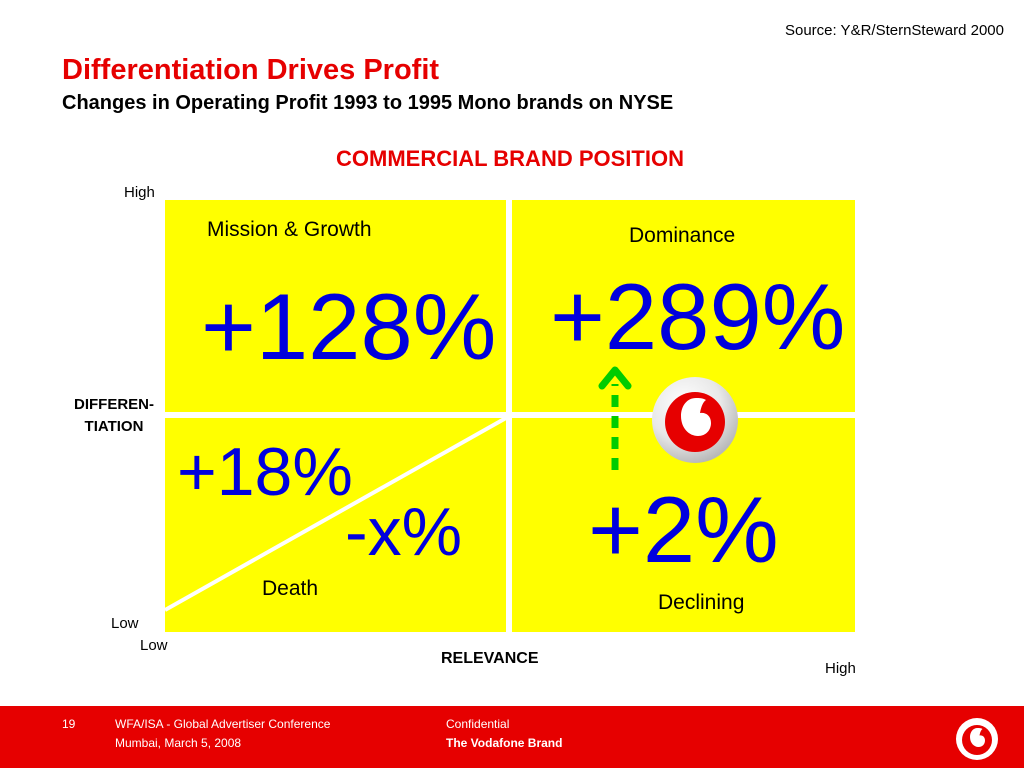 The image size is (1024, 768). Describe the element at coordinates (336, 514) in the screenshot. I see `death-diagonal-line` at that location.